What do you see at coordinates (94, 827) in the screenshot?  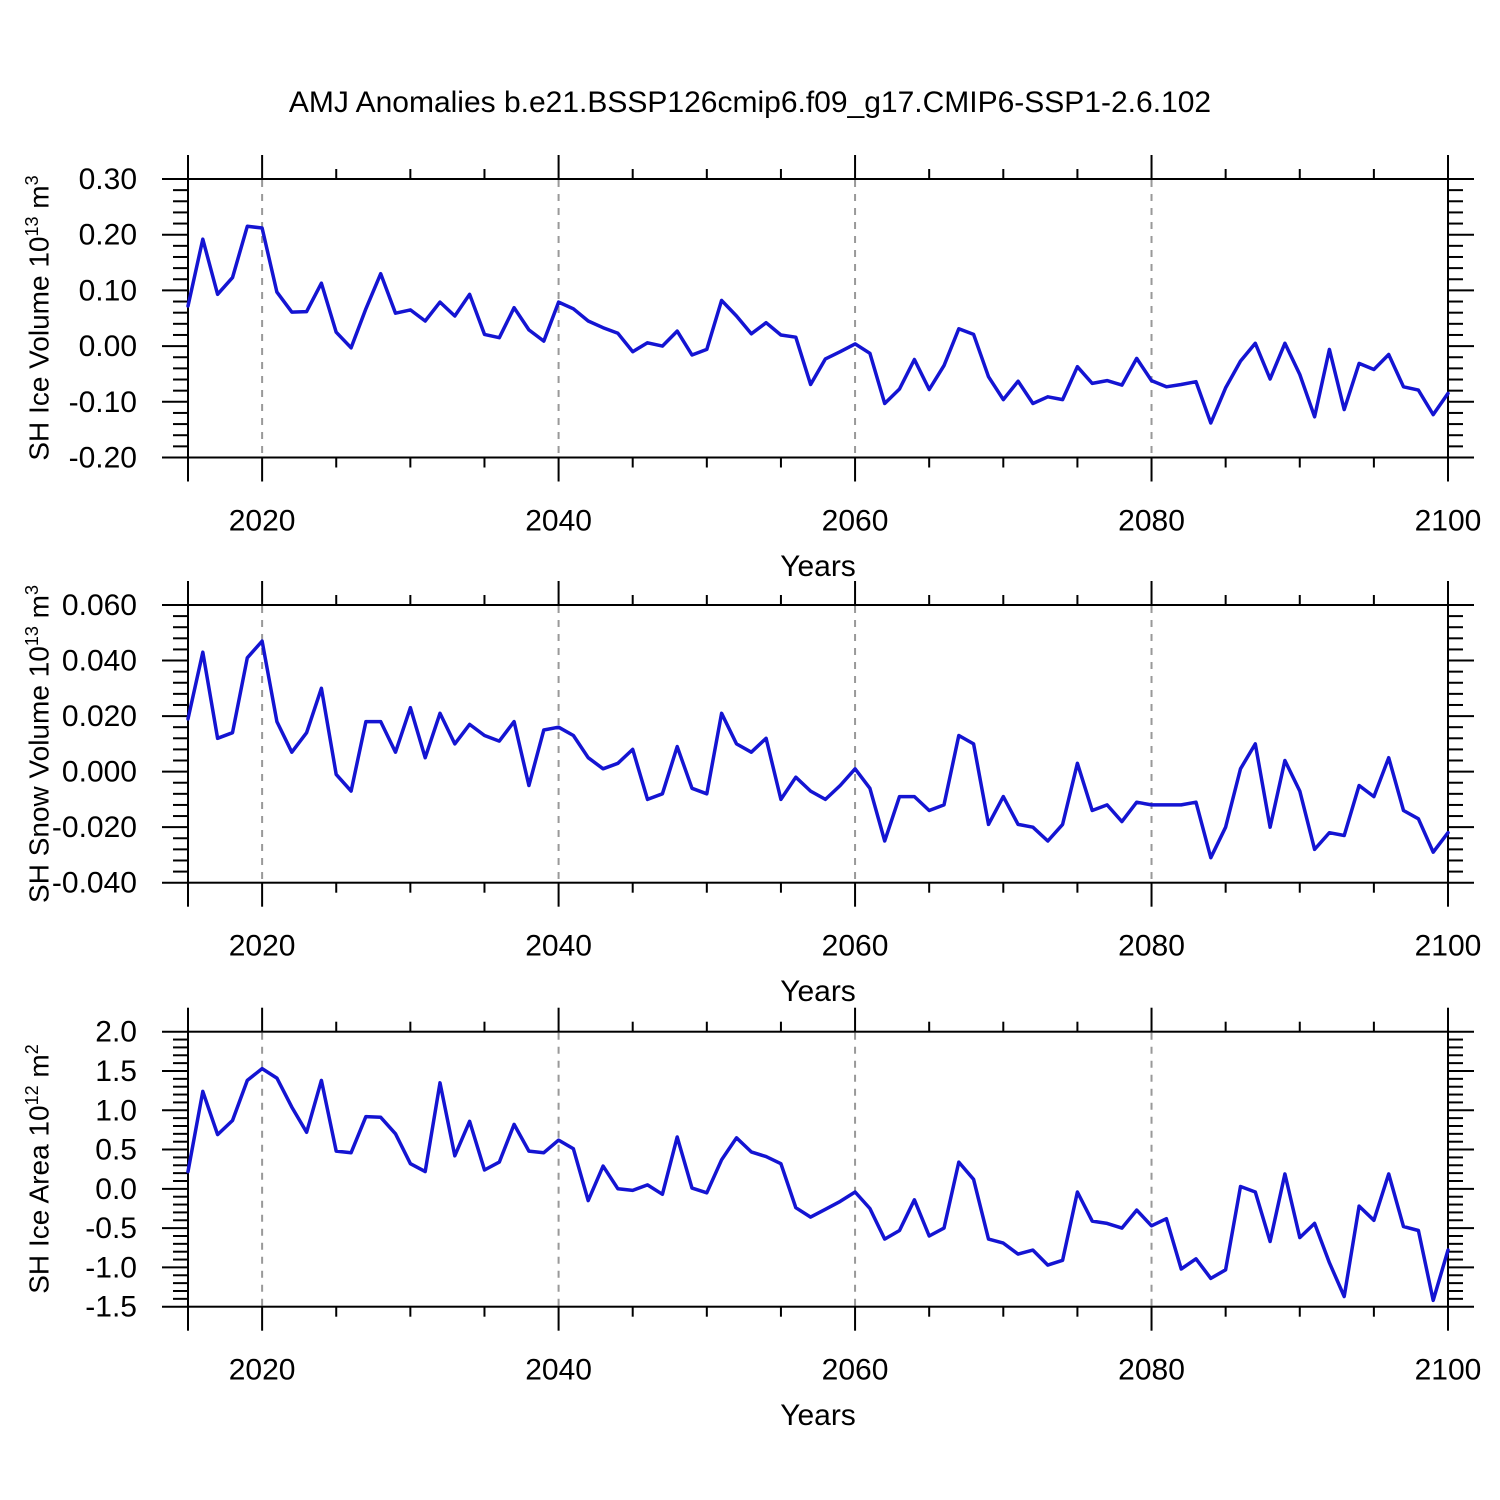 I see `y-tick-label: -0.020` at bounding box center [94, 827].